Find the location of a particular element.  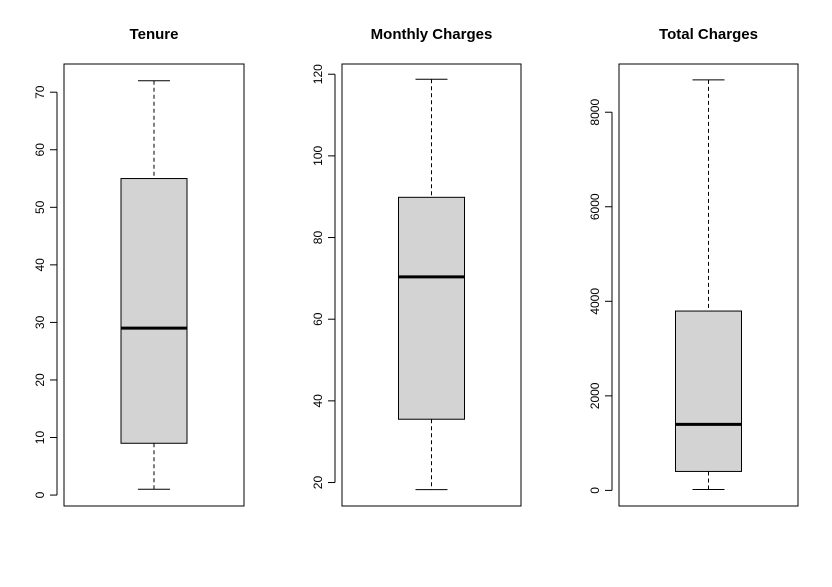

y-tick-label-tenure-7: 70 is located at coordinates (40, 92).